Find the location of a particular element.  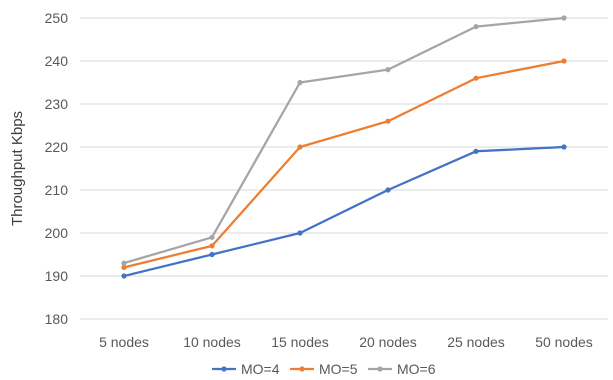

x-tick-label: 15 nodes is located at coordinates (300, 342).